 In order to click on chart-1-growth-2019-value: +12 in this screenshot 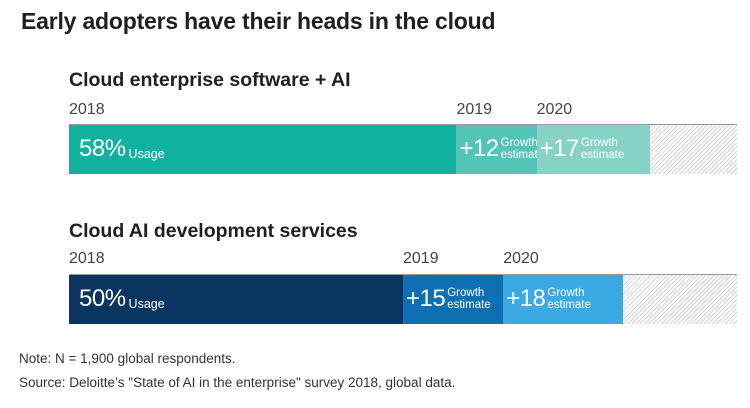, I will do `click(479, 148)`.